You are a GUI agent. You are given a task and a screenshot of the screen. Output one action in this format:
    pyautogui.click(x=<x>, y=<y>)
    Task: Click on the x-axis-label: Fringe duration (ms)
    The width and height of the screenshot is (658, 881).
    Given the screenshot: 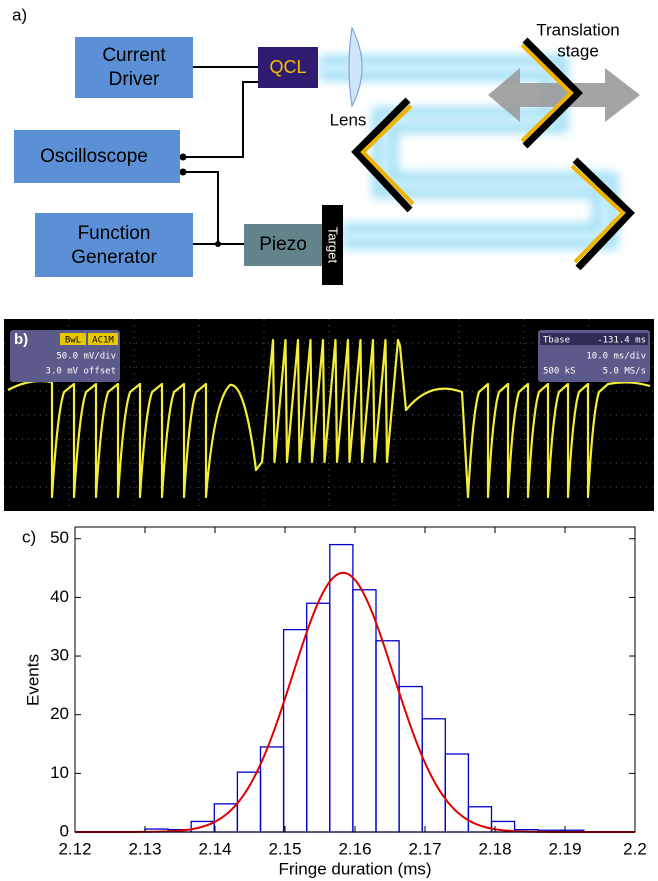 What is the action you would take?
    pyautogui.click(x=354, y=868)
    